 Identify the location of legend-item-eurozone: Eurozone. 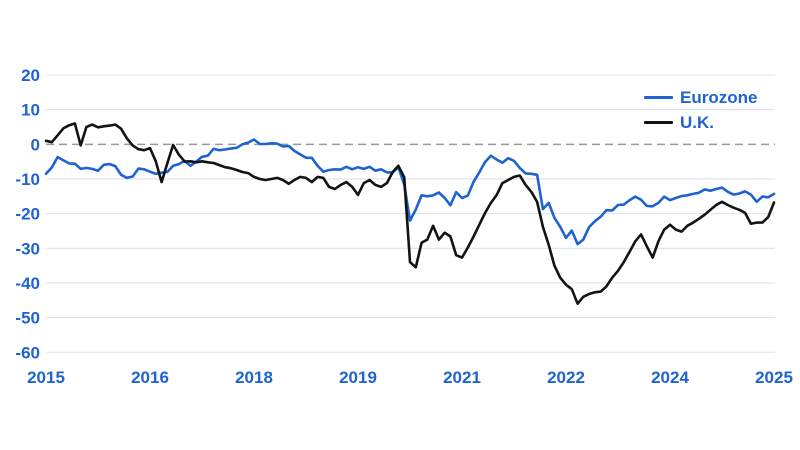
(700, 97).